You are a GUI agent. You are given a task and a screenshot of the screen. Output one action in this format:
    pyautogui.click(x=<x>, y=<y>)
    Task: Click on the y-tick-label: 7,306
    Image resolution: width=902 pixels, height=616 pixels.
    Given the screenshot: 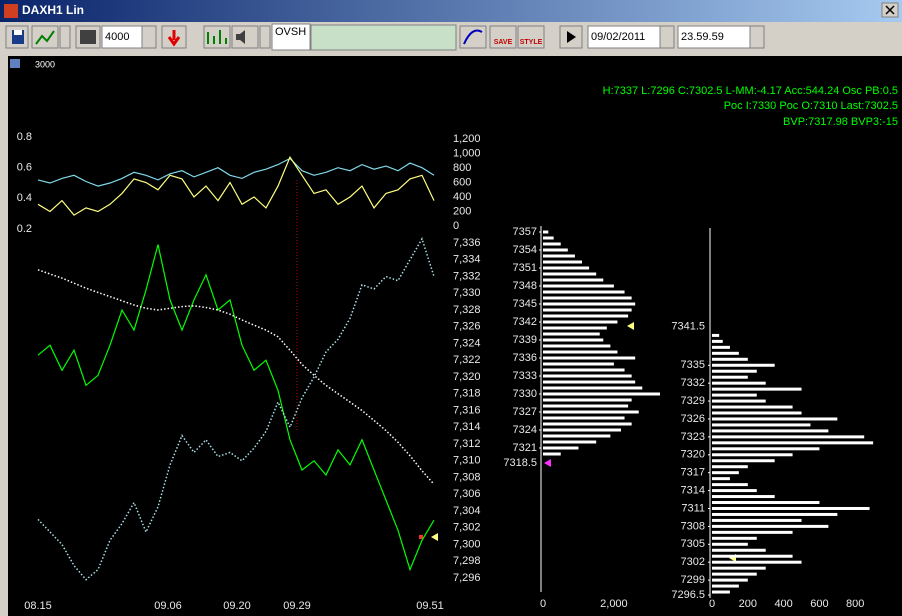 What is the action you would take?
    pyautogui.click(x=467, y=494)
    